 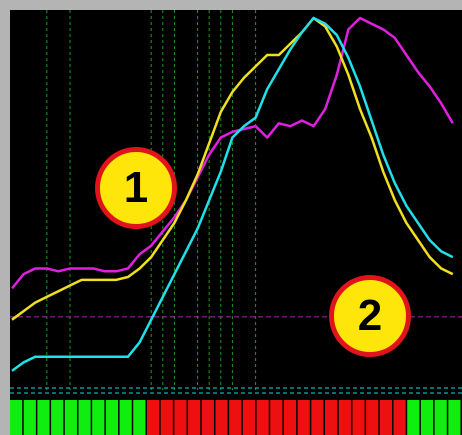 I want to click on histogram-bar, so click(x=235, y=417).